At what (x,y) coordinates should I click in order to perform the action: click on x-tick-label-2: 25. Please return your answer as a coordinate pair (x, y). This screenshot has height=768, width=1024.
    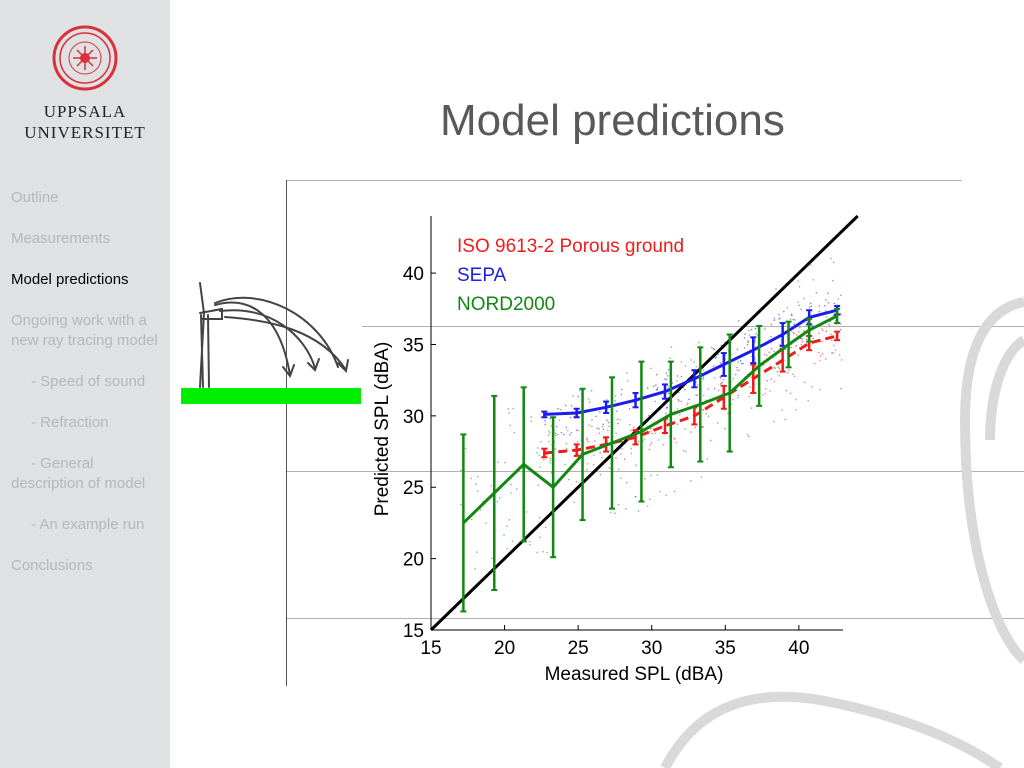
    Looking at the image, I should click on (578, 648).